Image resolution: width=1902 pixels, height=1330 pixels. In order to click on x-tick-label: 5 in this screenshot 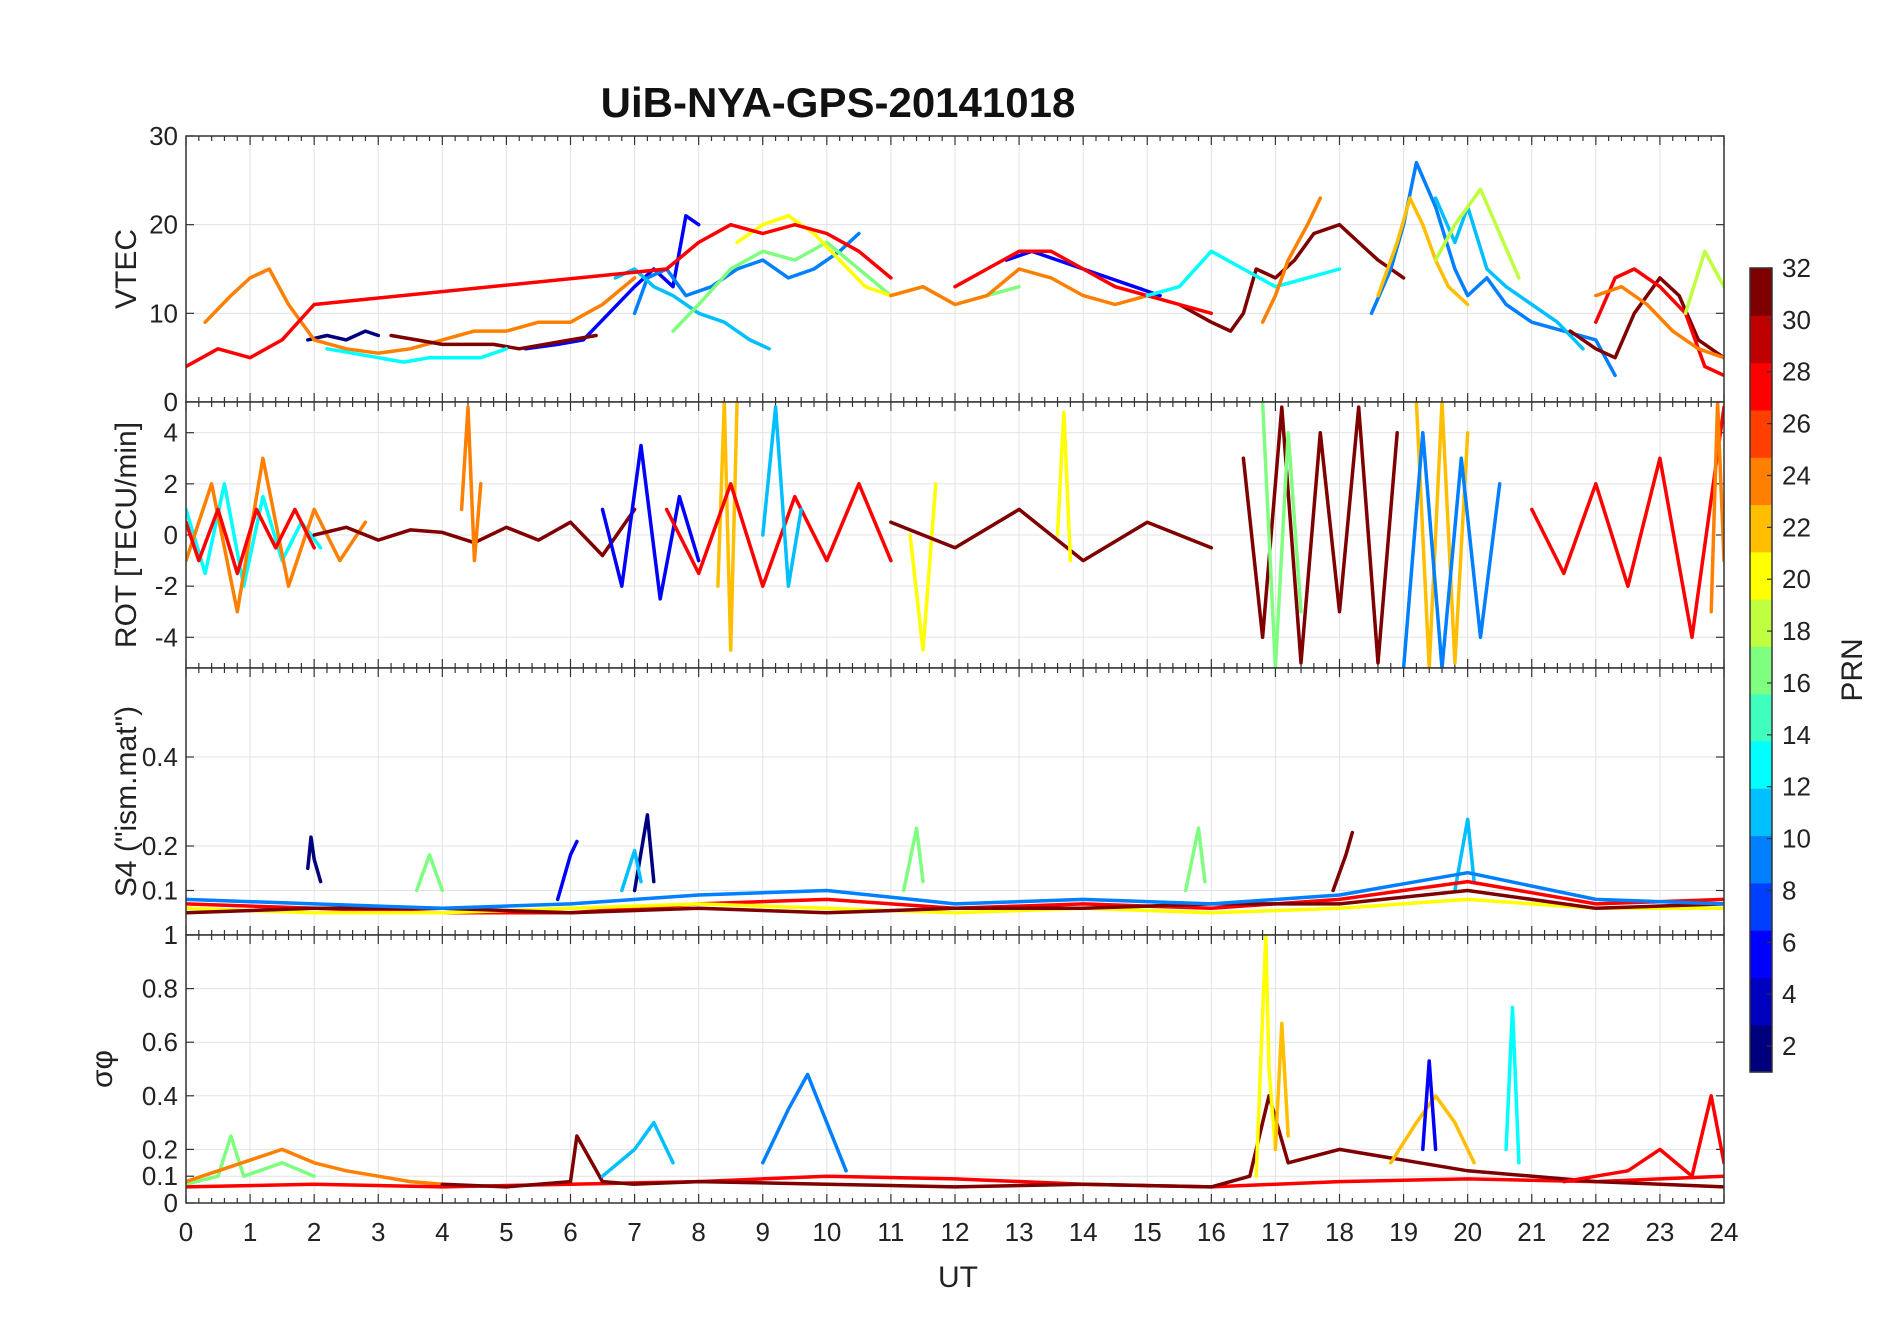, I will do `click(506, 1232)`.